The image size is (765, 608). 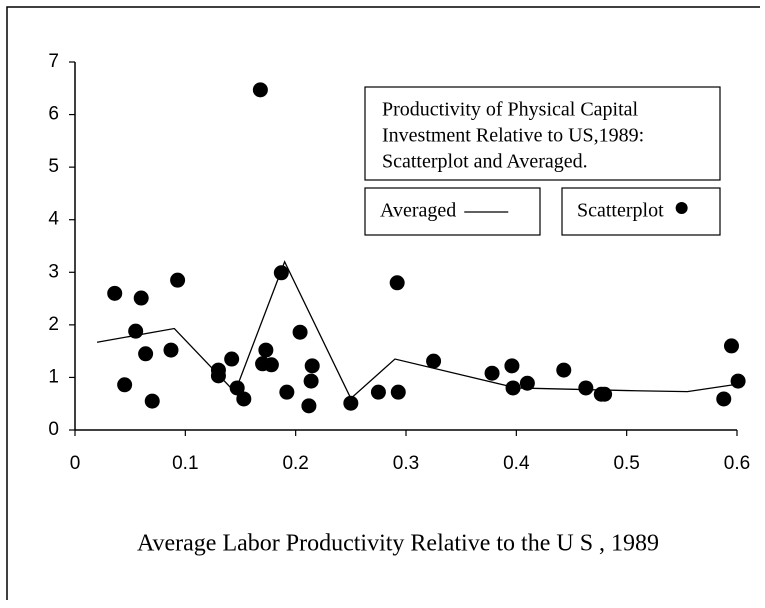 What do you see at coordinates (53, 376) in the screenshot?
I see `y-tick-label: 1` at bounding box center [53, 376].